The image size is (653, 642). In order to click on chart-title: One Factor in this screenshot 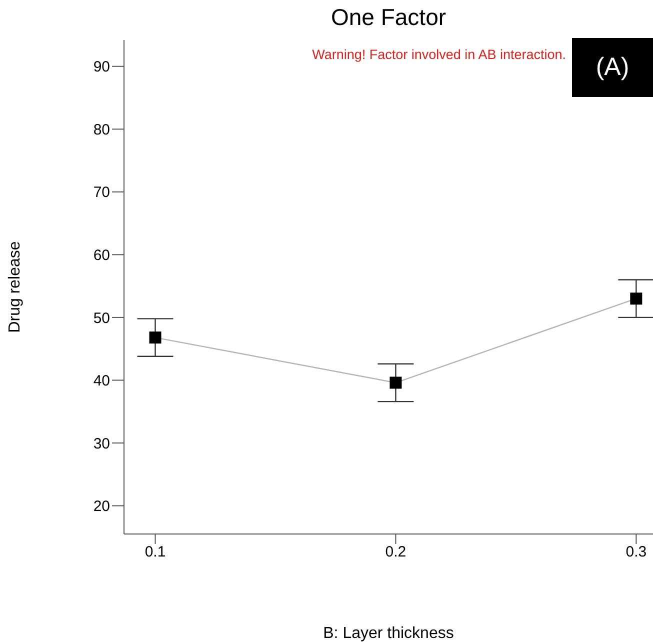, I will do `click(389, 17)`.